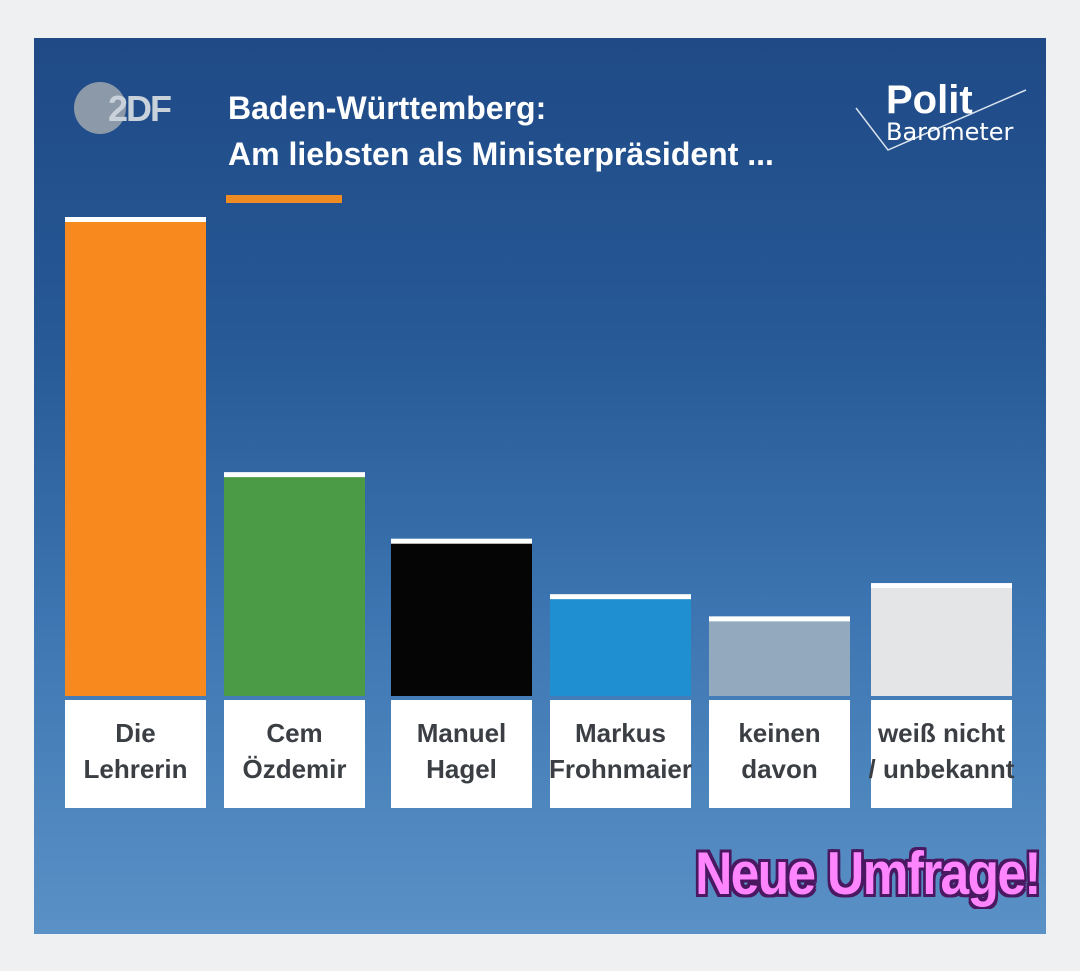 This screenshot has width=1080, height=971. I want to click on headline-overlay: Neue Umfrage!, so click(868, 873).